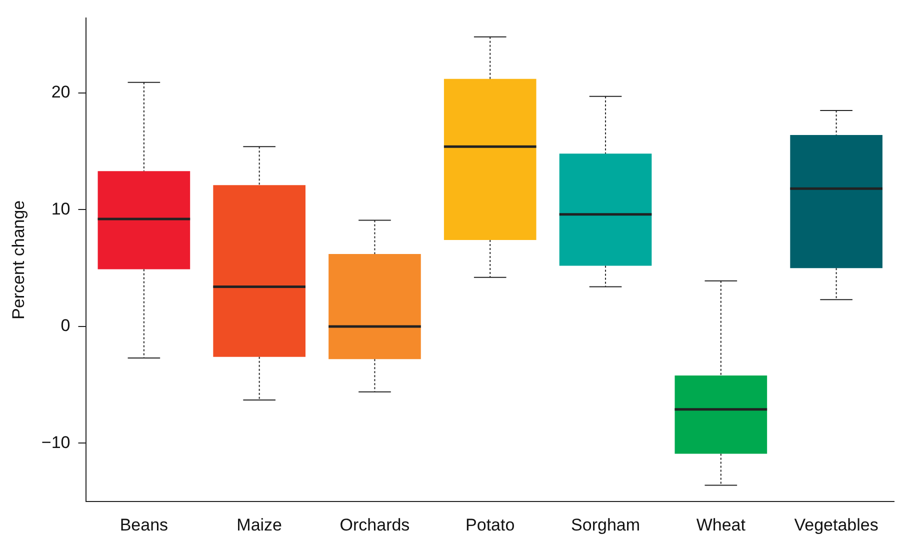 This screenshot has width=899, height=542. Describe the element at coordinates (60, 92) in the screenshot. I see `y-tick-label: 20` at that location.